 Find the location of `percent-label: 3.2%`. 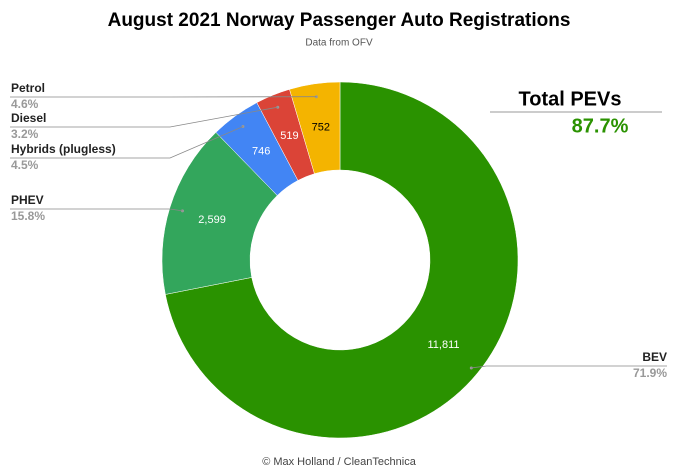

percent-label: 3.2% is located at coordinates (25, 134).